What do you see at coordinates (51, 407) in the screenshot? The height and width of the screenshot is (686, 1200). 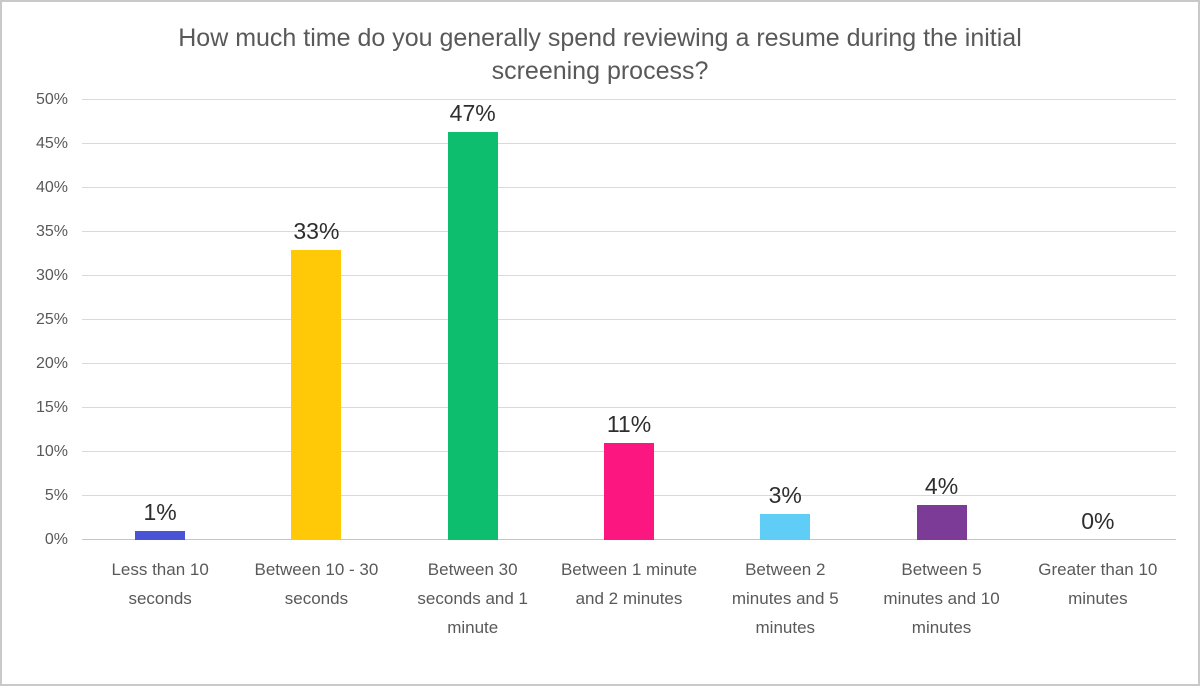 I see `y-axis-tick-label: 15%` at bounding box center [51, 407].